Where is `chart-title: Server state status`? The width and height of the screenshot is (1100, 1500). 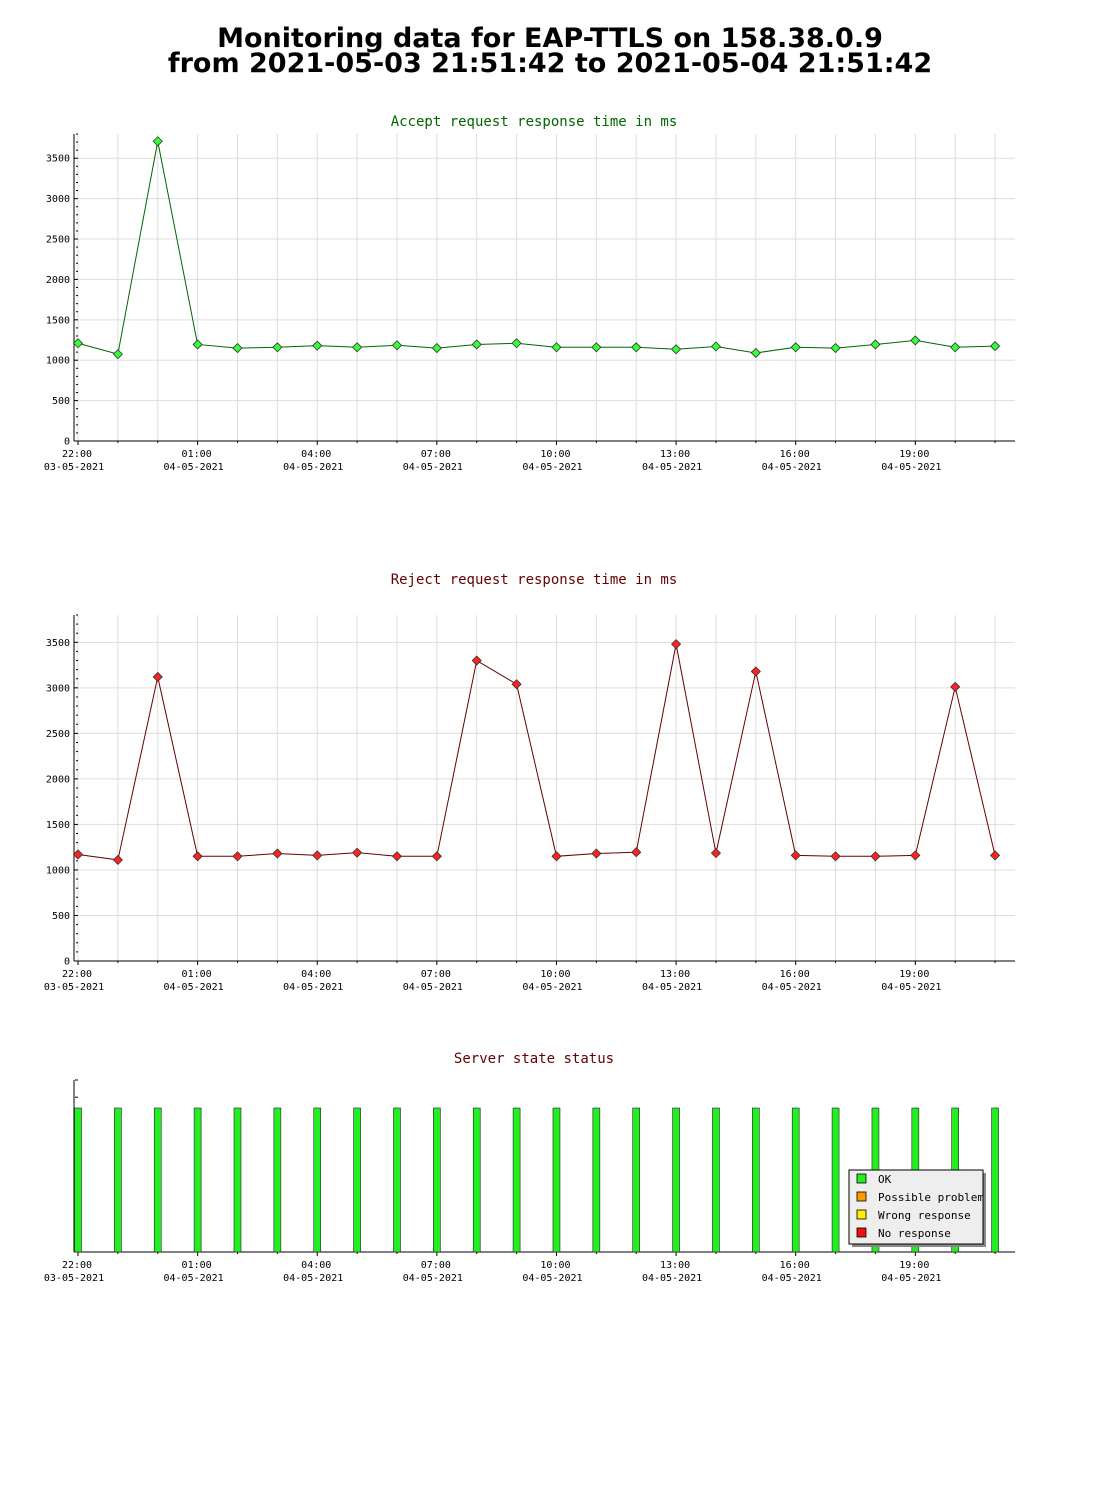
chart-title: Server state status is located at coordinates (534, 1059).